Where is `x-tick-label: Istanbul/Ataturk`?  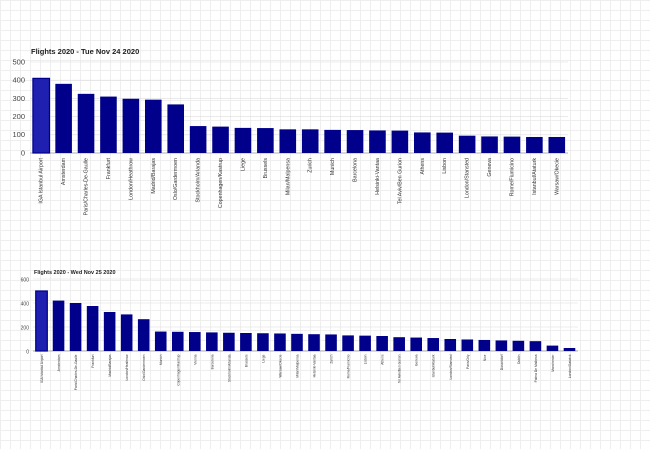
x-tick-label: Istanbul/Ataturk is located at coordinates (535, 176).